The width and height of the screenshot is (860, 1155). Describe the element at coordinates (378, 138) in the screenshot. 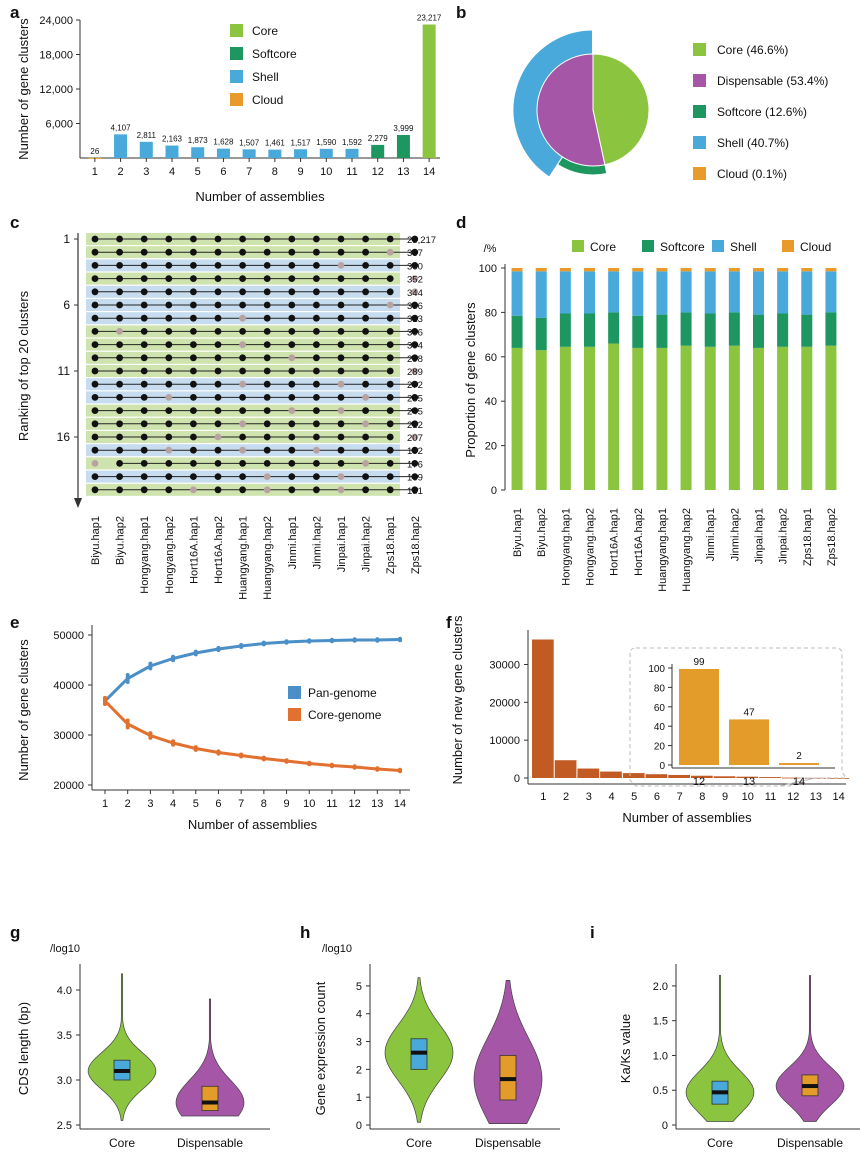

I see `a-value-label: 2,279` at that location.